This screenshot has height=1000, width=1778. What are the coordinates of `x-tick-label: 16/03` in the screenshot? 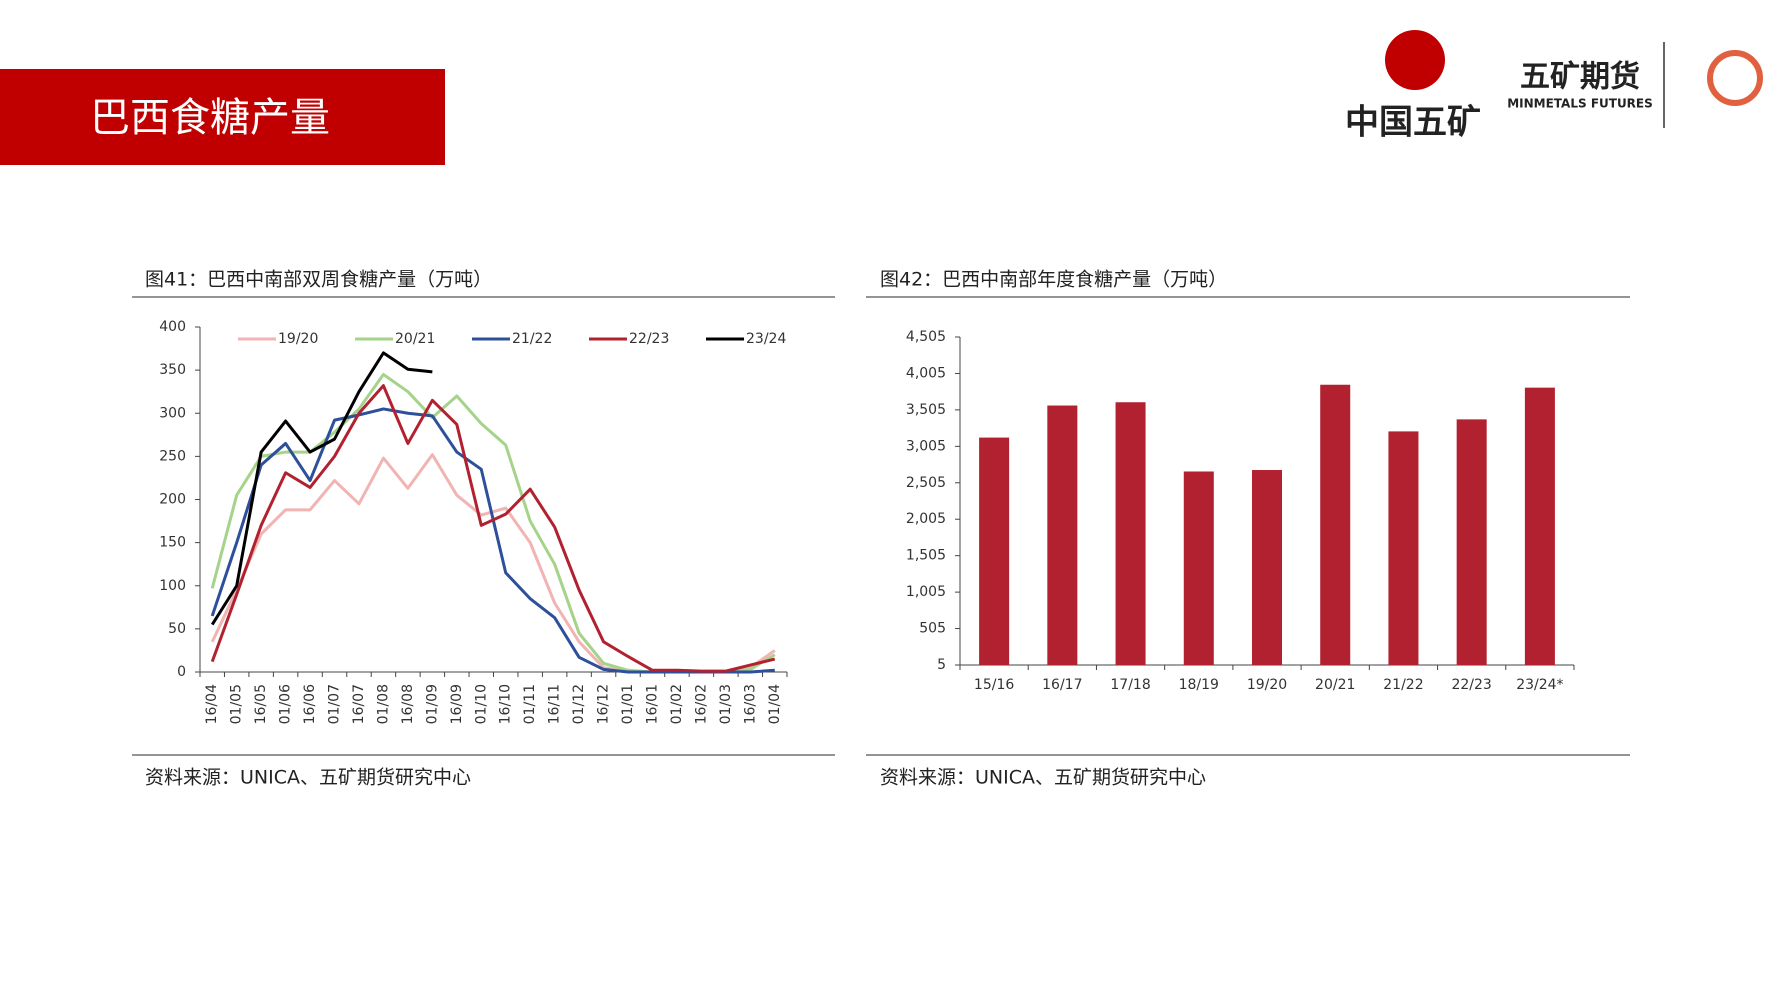 It's located at (750, 704).